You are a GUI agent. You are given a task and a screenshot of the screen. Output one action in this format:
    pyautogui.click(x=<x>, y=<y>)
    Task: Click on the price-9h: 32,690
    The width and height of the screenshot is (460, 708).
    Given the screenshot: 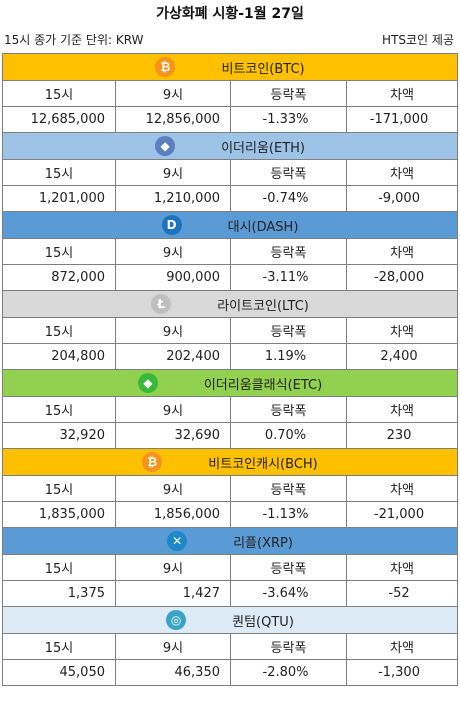 What is the action you would take?
    pyautogui.click(x=173, y=435)
    